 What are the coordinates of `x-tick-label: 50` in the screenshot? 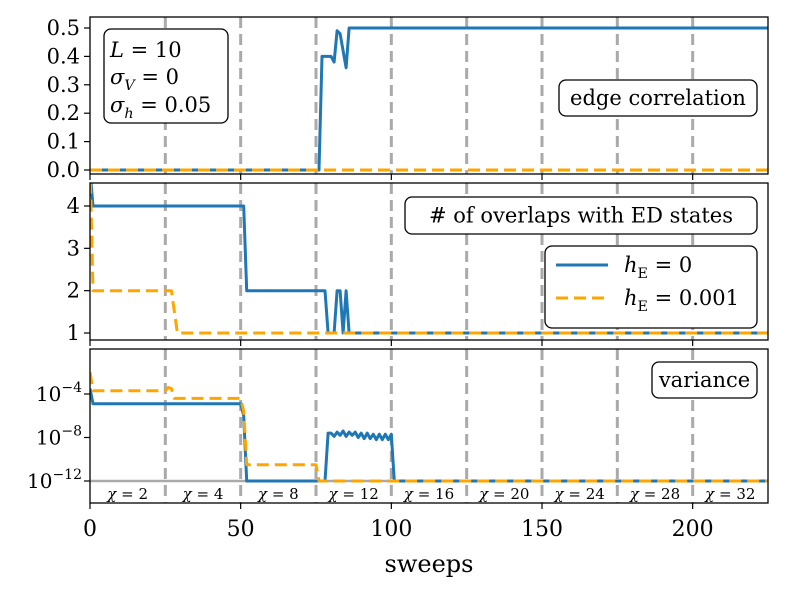 It's located at (241, 529).